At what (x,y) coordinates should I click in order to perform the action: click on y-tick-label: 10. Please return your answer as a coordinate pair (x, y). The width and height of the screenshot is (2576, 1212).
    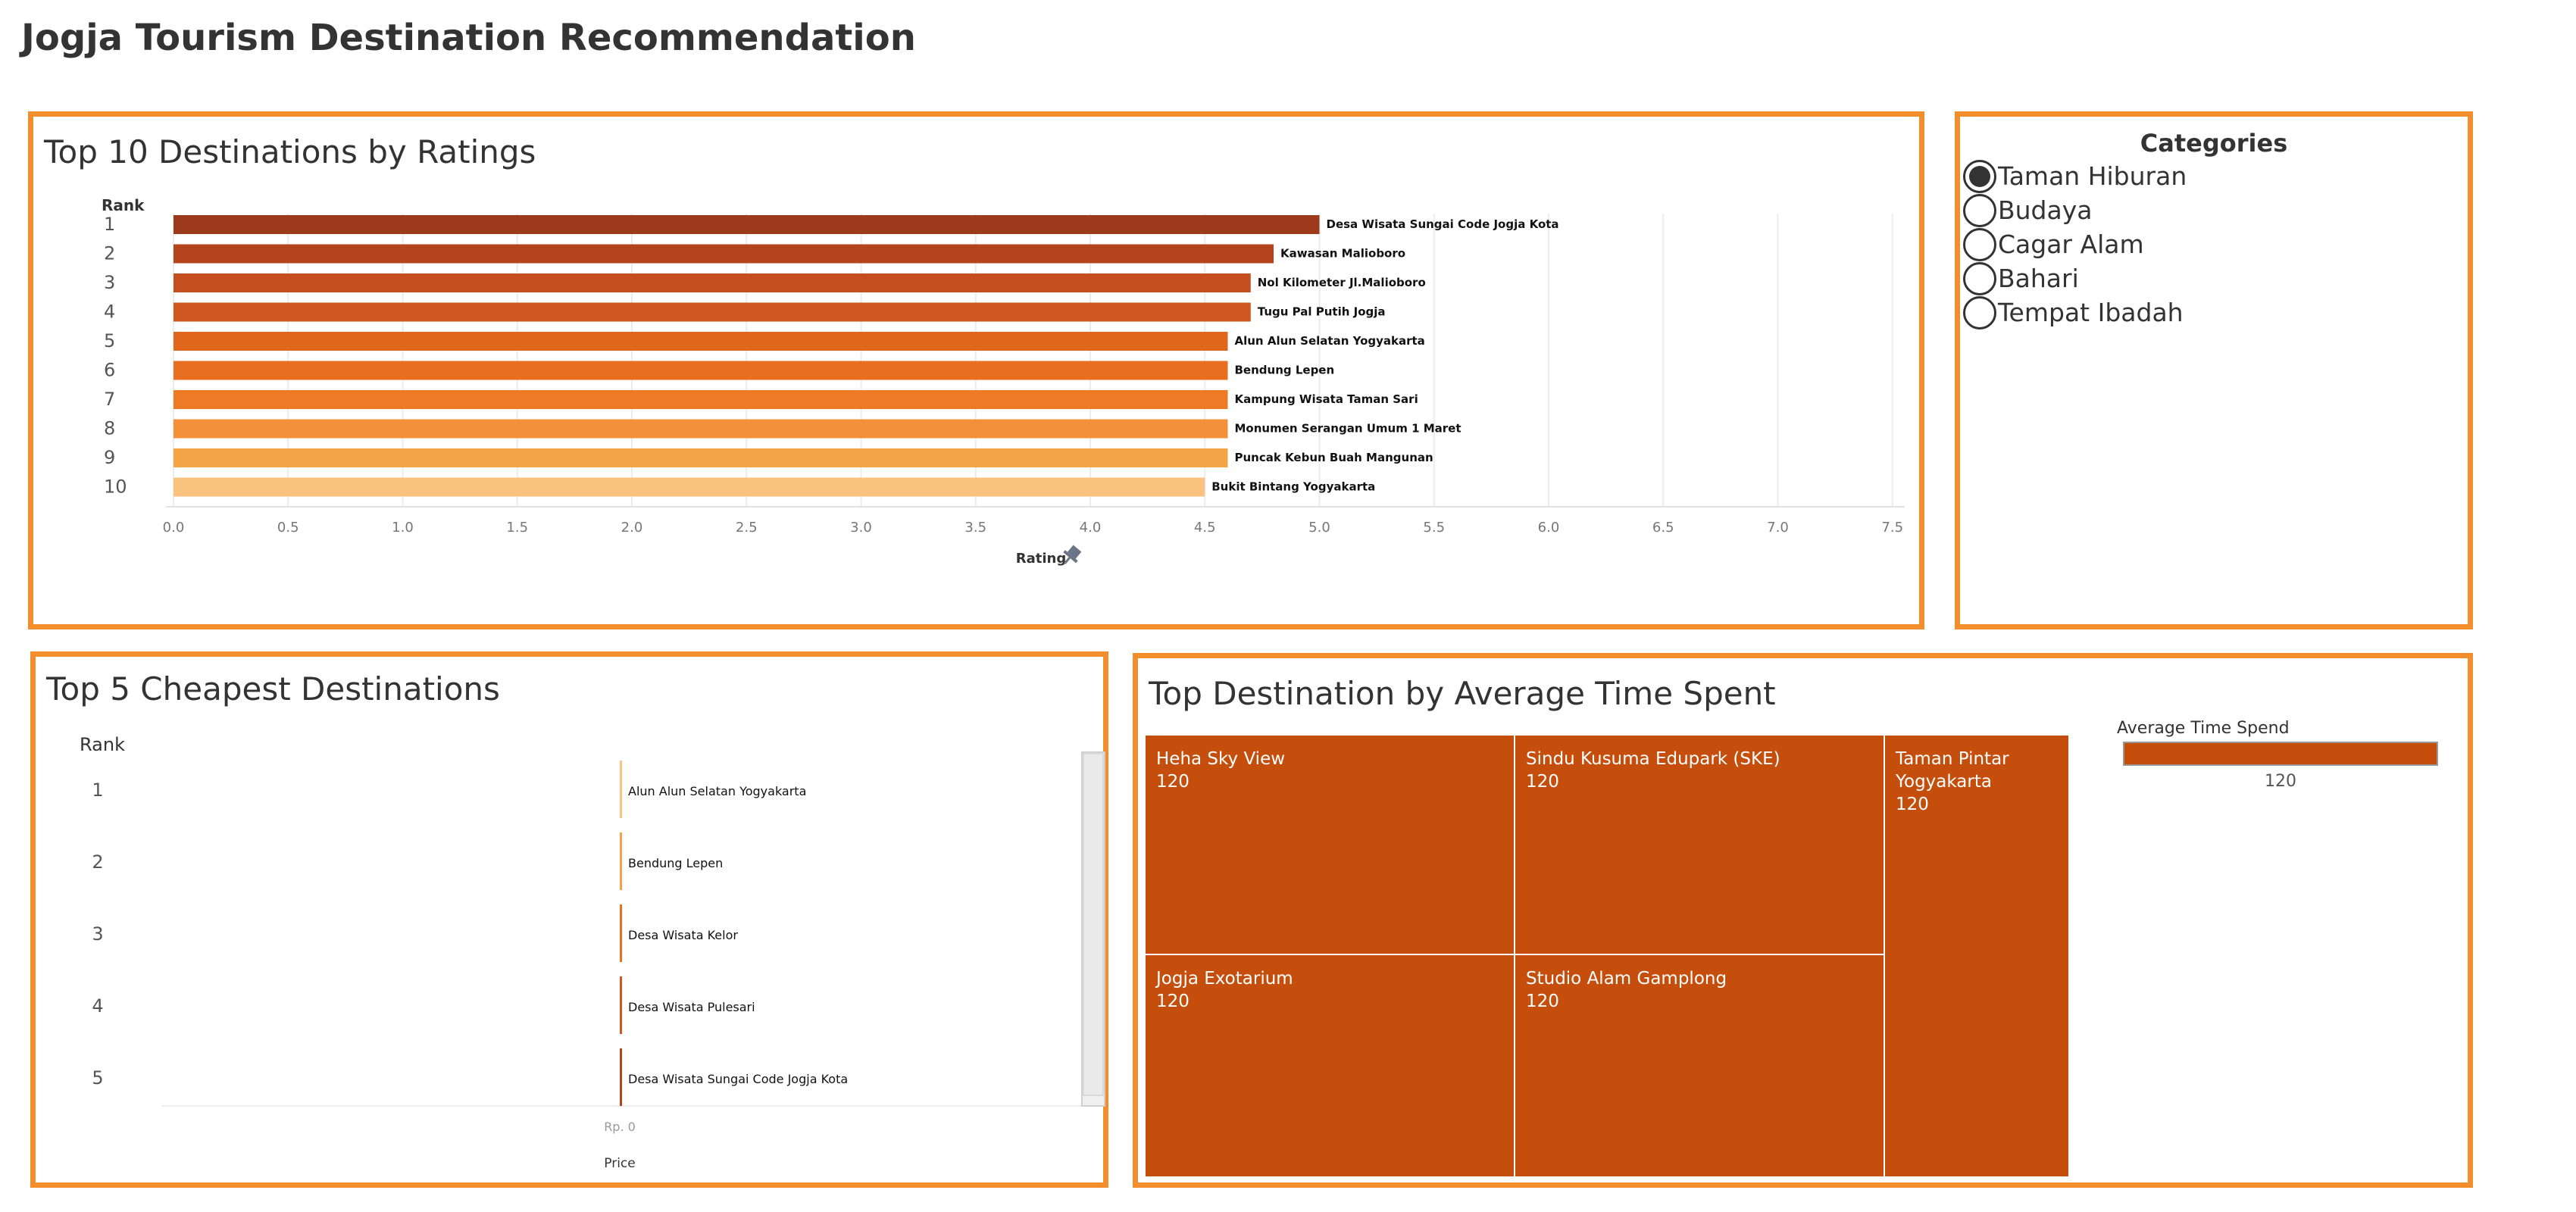
    Looking at the image, I should click on (115, 487).